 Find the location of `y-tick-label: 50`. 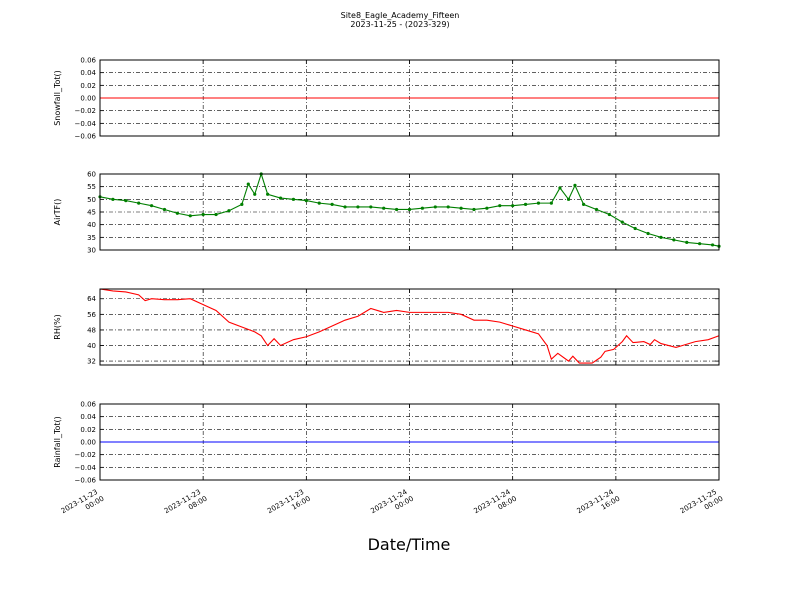

y-tick-label: 50 is located at coordinates (91, 200).